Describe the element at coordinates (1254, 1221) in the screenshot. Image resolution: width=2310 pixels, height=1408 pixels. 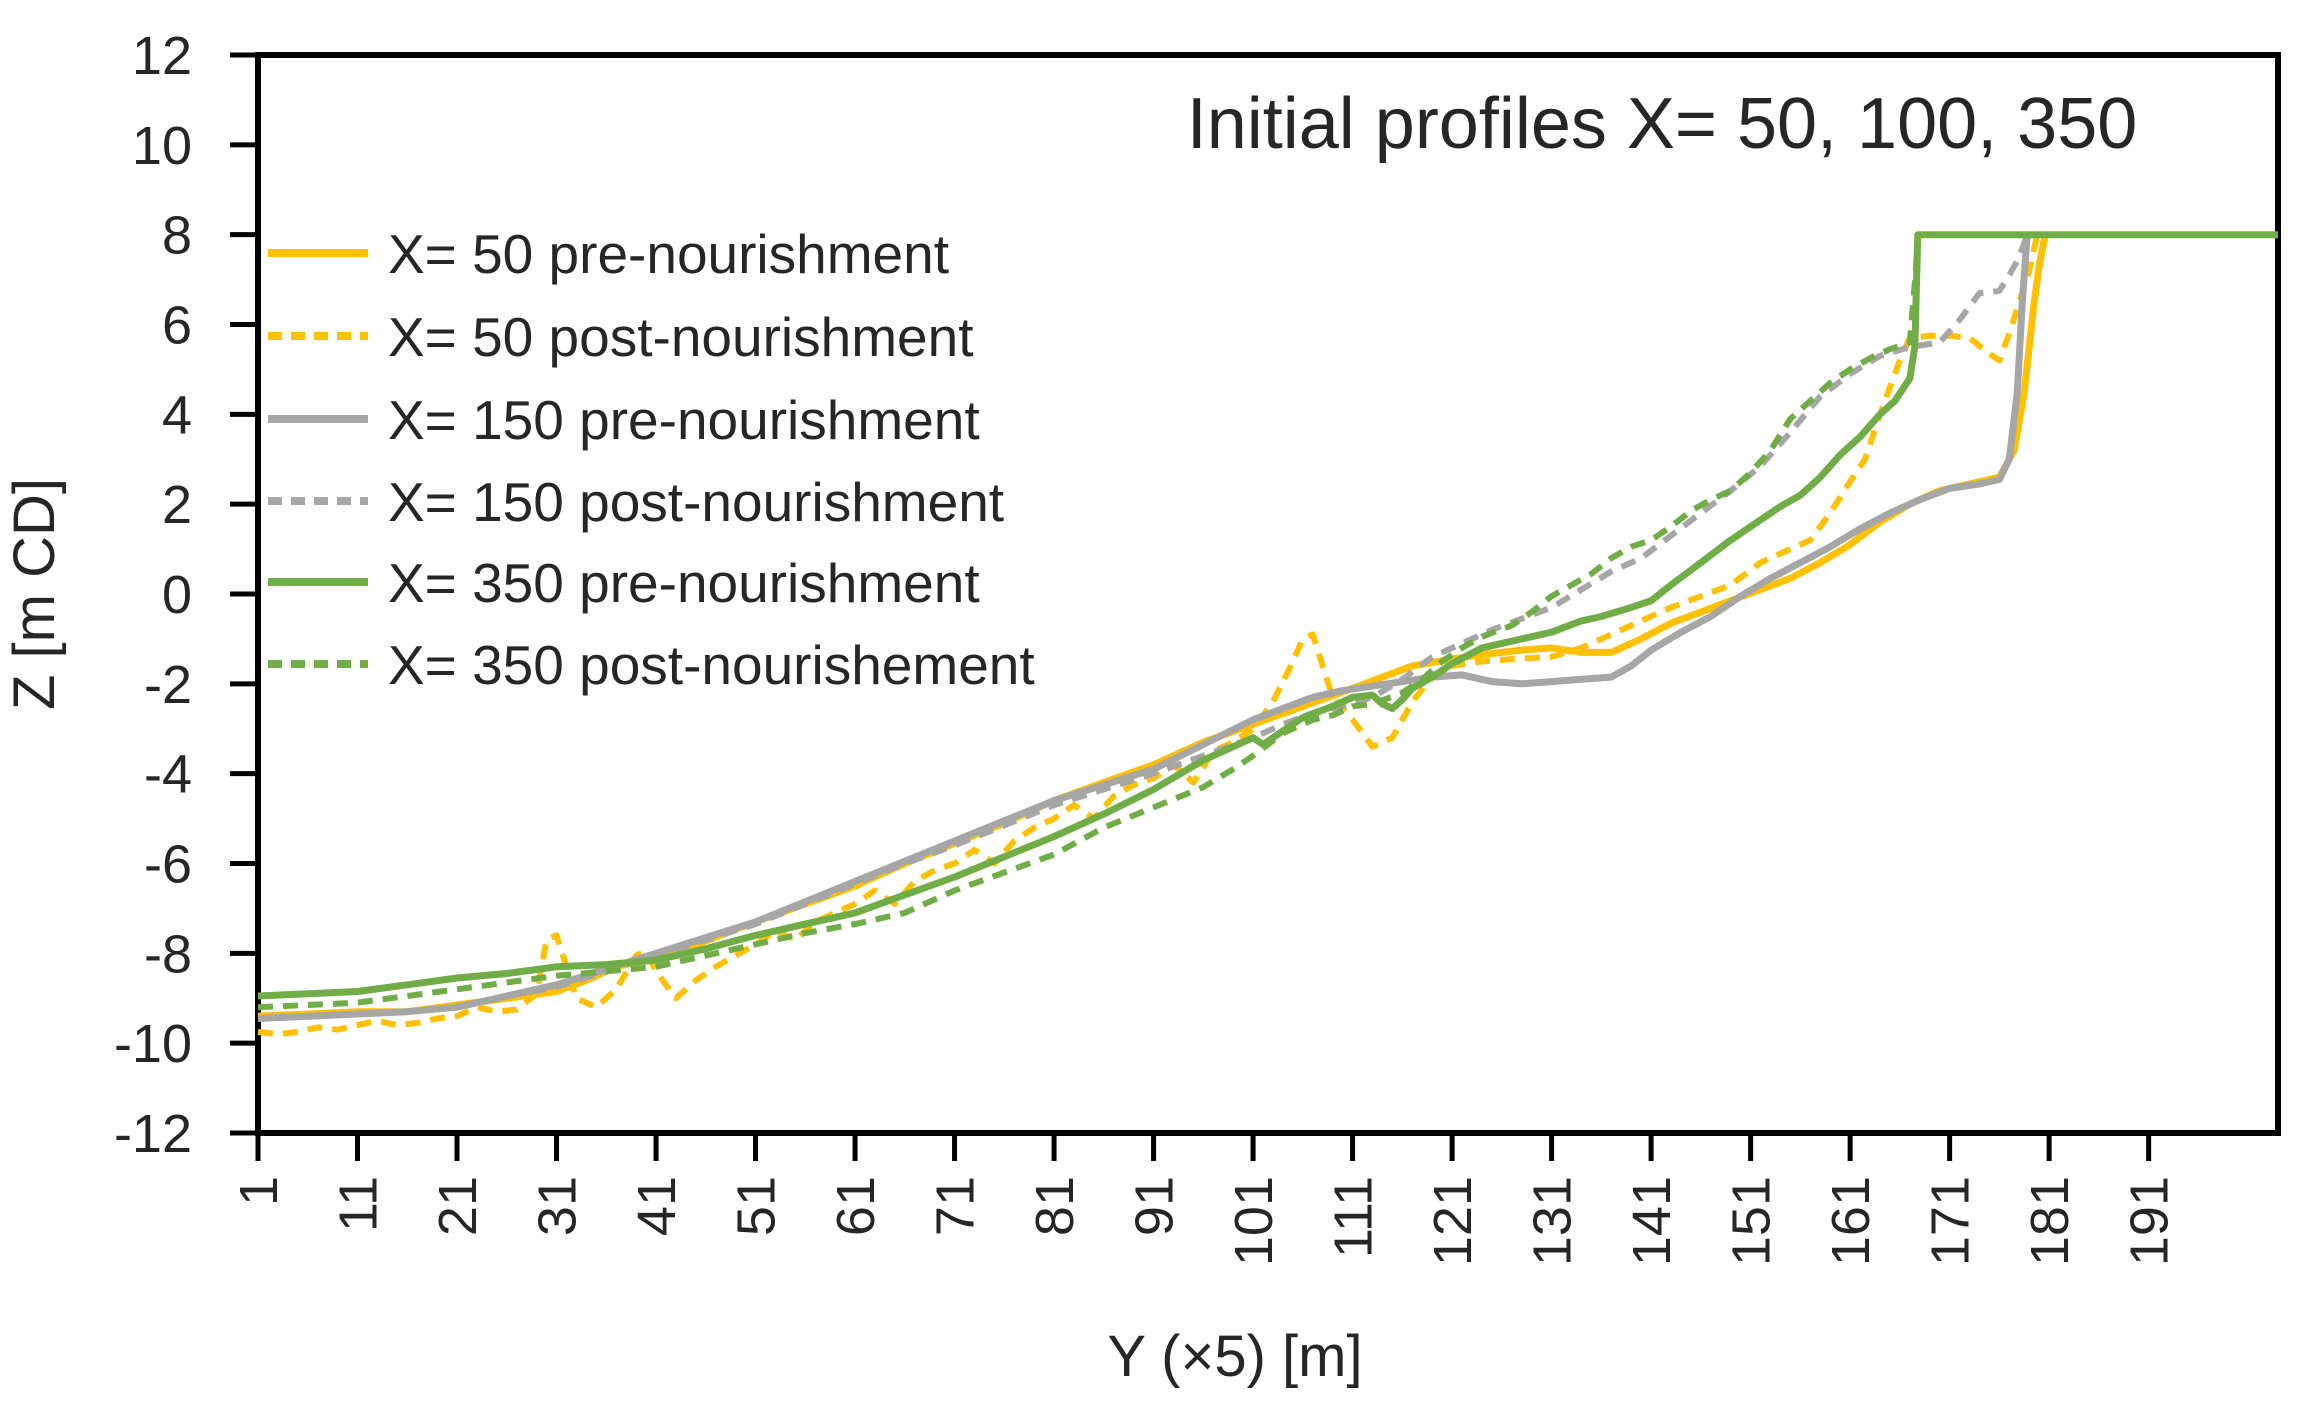
I see `x-tick-label: 101` at that location.